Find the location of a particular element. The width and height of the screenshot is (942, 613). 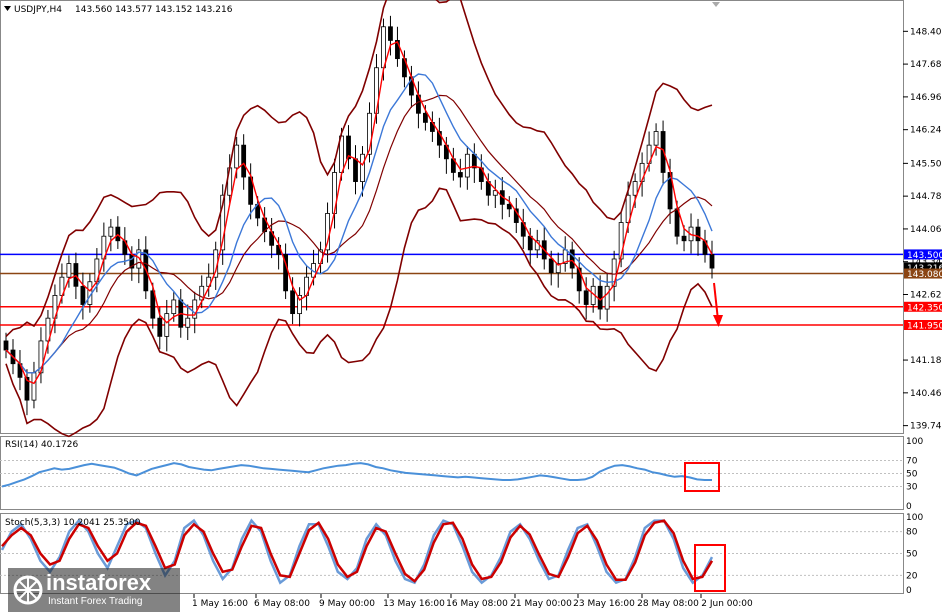

time-axis-label: 6 May 08:00 is located at coordinates (282, 604).